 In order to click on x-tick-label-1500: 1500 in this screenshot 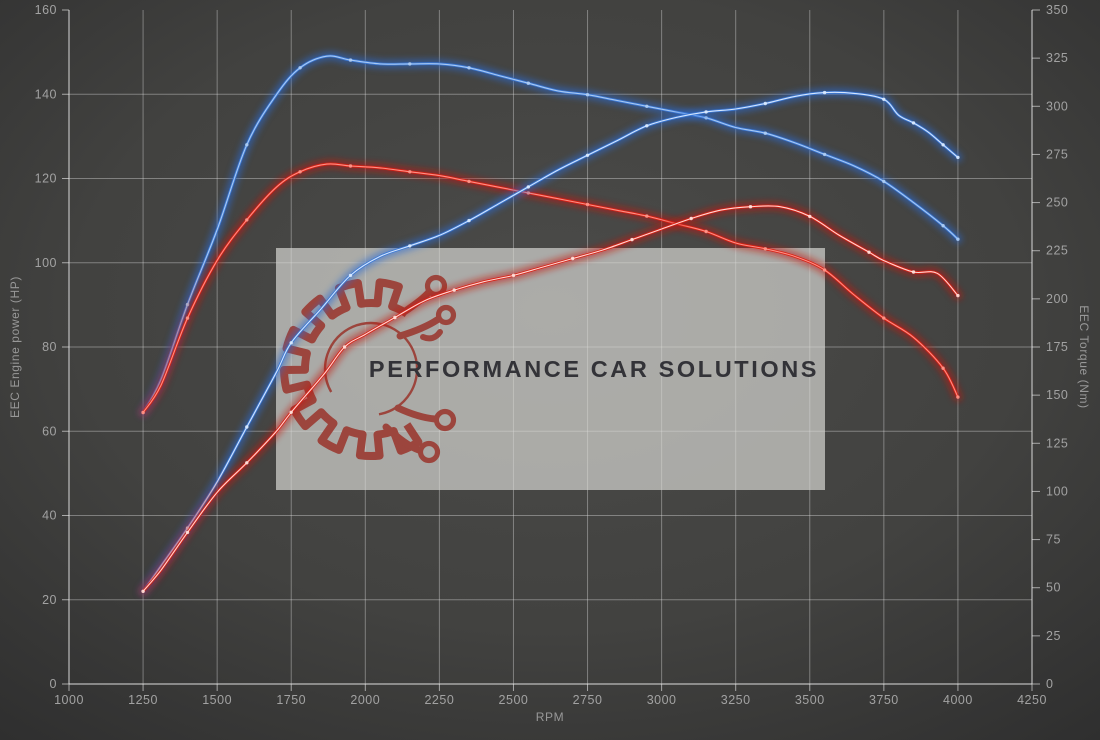, I will do `click(217, 700)`.